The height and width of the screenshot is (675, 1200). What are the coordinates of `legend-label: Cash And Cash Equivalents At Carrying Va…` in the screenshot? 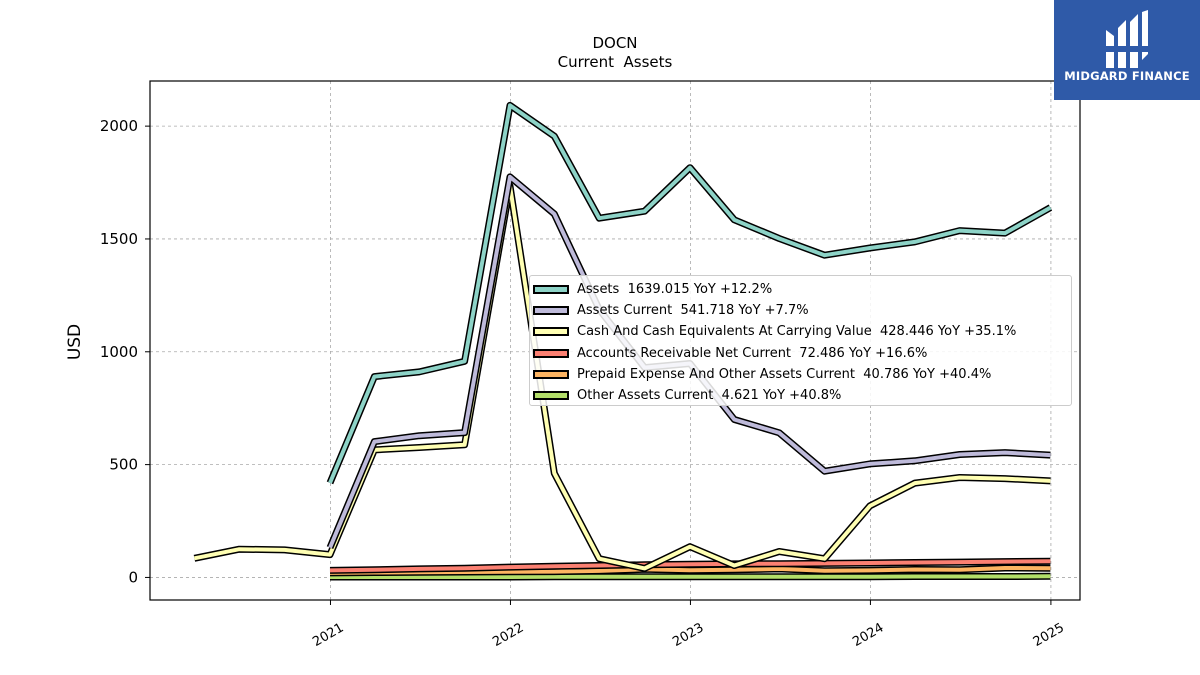 It's located at (797, 332).